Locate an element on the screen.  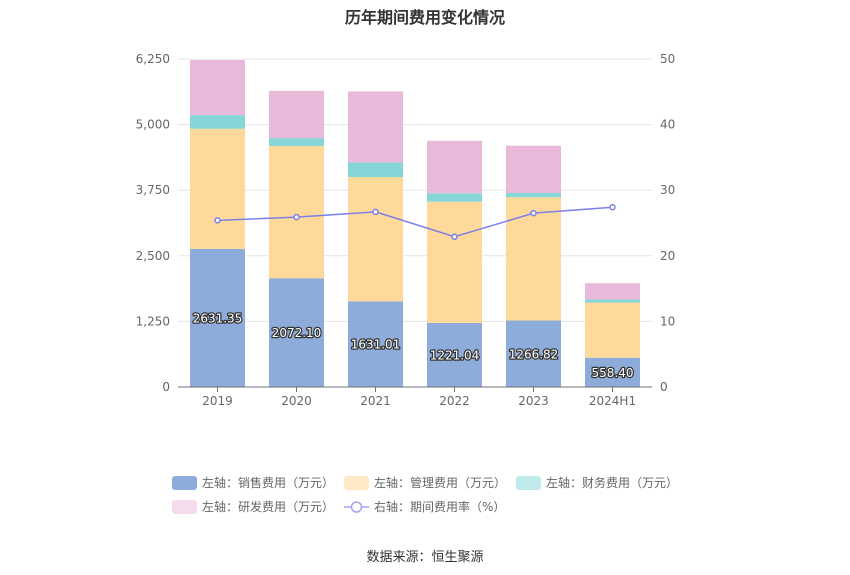
legend-swatch-sales is located at coordinates (184, 482).